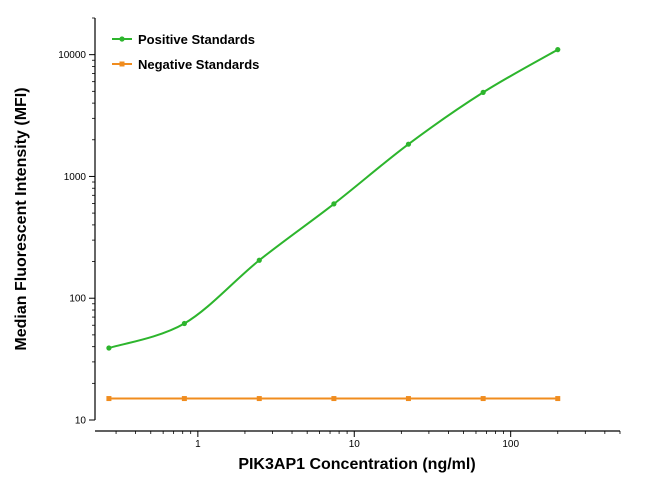 This screenshot has height=485, width=650. What do you see at coordinates (81, 421) in the screenshot?
I see `y-tick-label: 10` at bounding box center [81, 421].